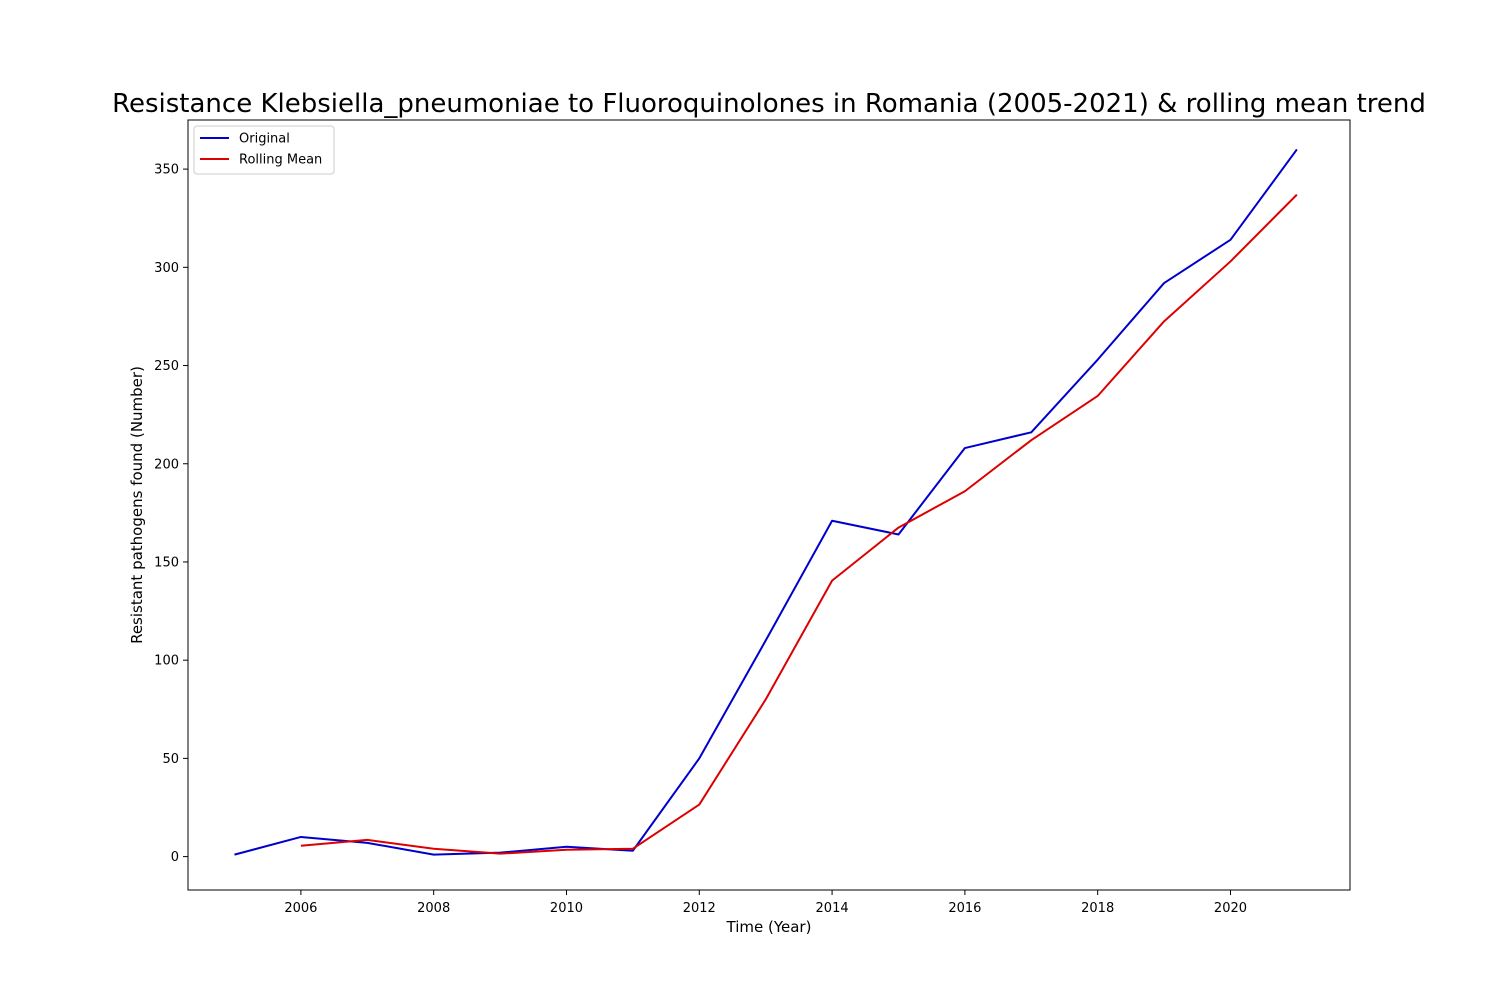 The width and height of the screenshot is (1500, 1000). What do you see at coordinates (166, 170) in the screenshot?
I see `y-tick-label: 350` at bounding box center [166, 170].